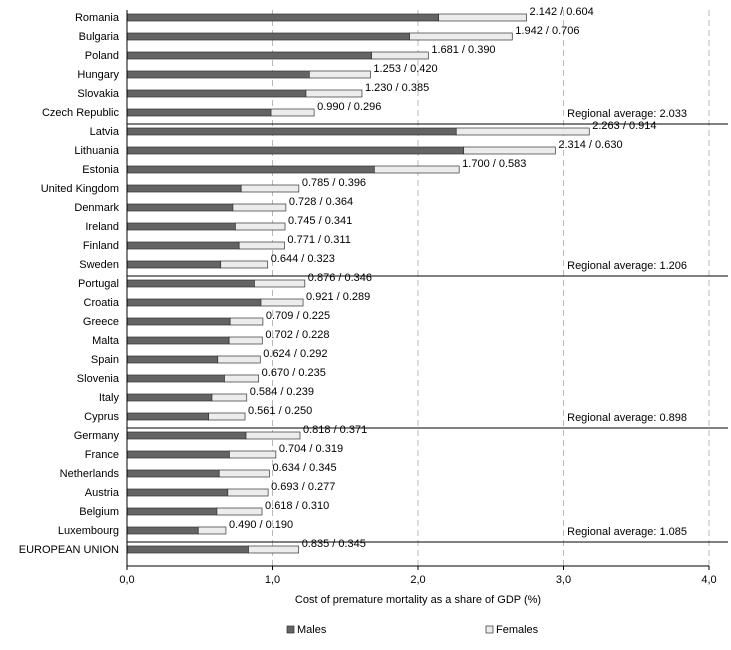  What do you see at coordinates (106, 341) in the screenshot?
I see `category-label: Malta` at bounding box center [106, 341].